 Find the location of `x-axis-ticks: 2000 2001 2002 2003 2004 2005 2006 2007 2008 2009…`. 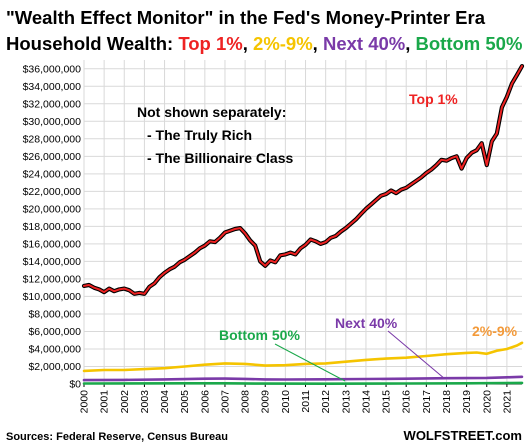

x-axis-ticks: 2000 2001 2002 2003 2004 2005 2006 2007 2008 2009… is located at coordinates (296, 399).